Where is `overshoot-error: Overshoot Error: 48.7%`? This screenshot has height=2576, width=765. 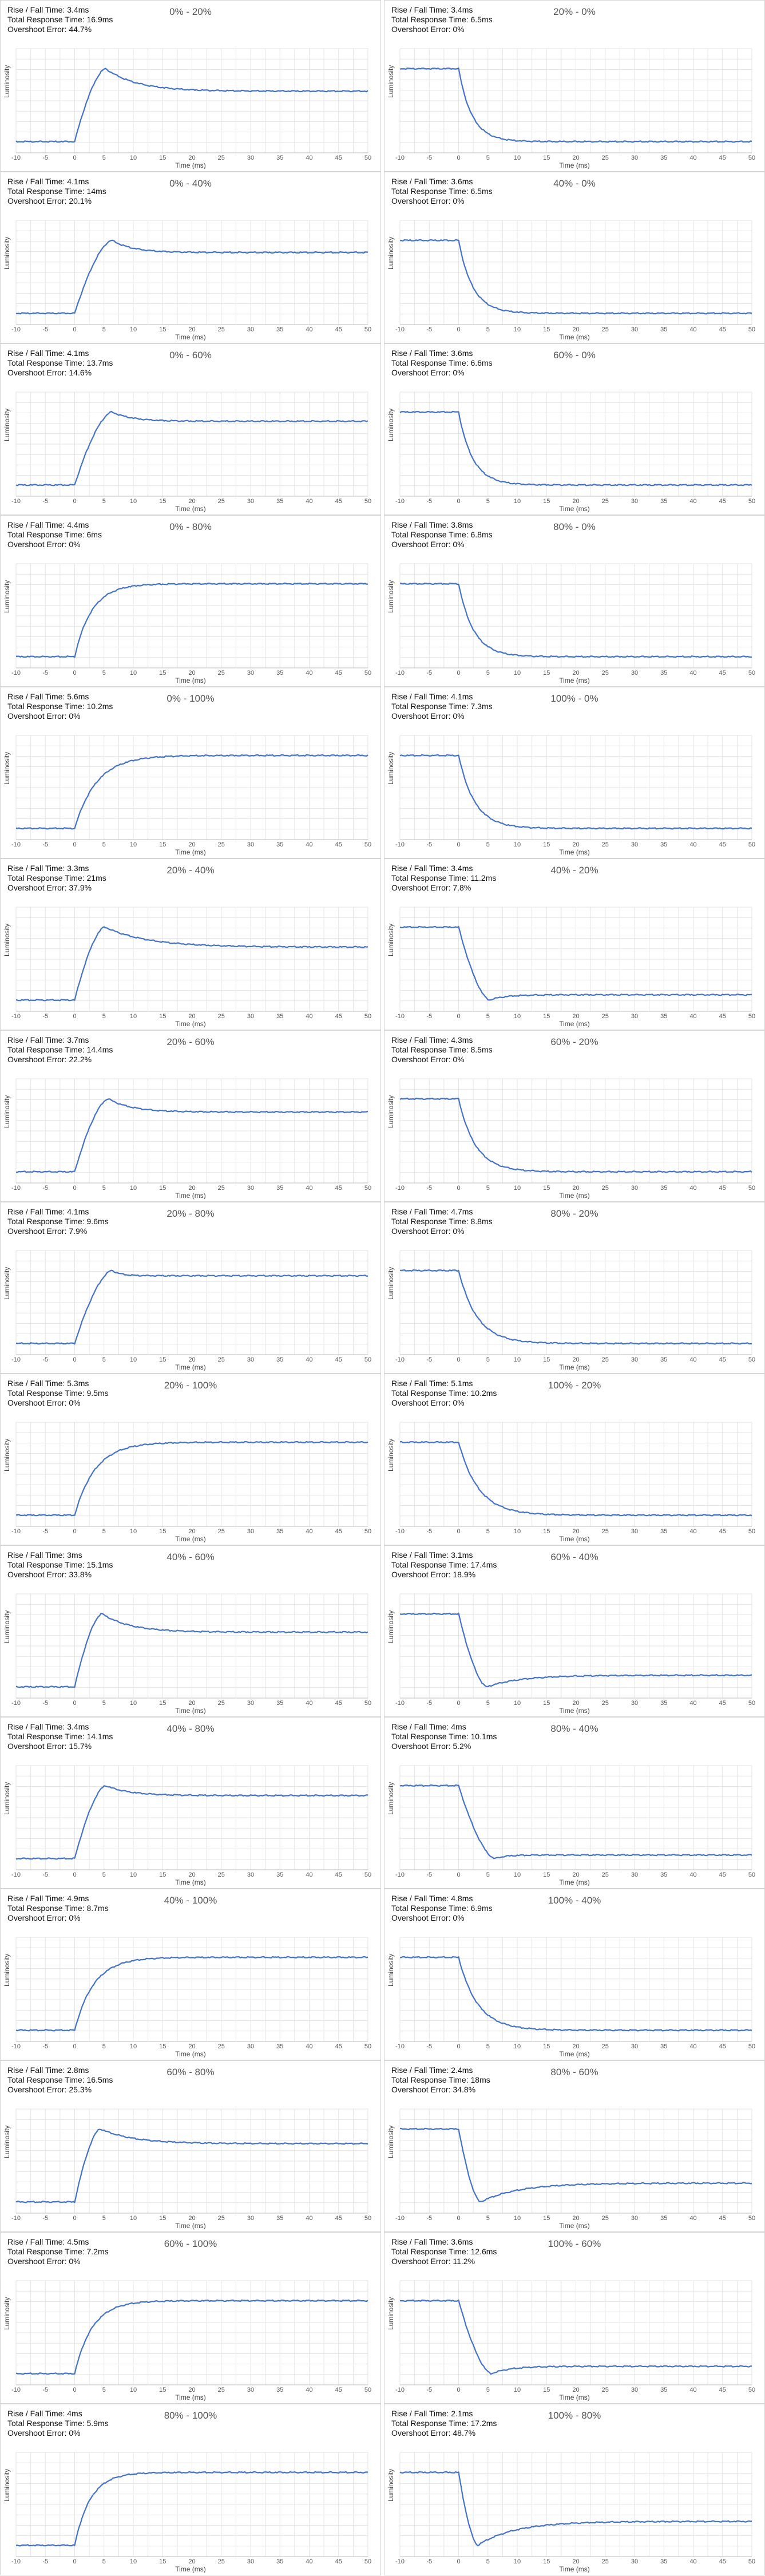
overshoot-error: Overshoot Error: 48.7% is located at coordinates (433, 2432).